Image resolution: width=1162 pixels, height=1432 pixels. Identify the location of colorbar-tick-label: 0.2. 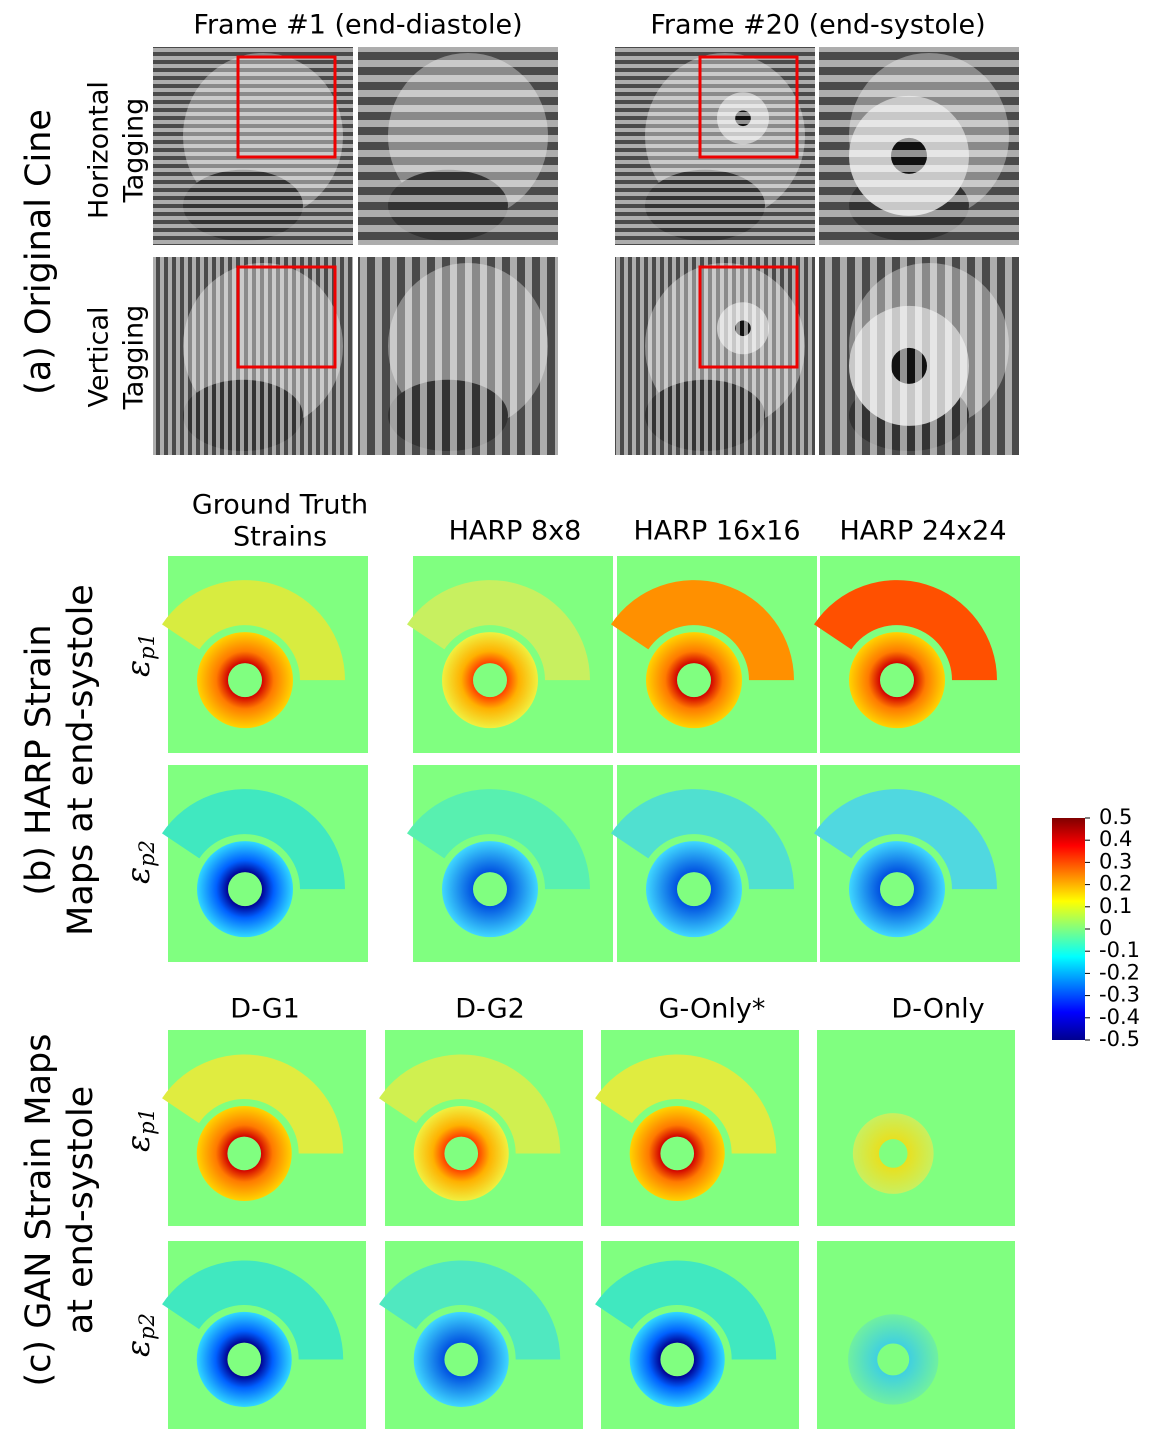
(1115, 884).